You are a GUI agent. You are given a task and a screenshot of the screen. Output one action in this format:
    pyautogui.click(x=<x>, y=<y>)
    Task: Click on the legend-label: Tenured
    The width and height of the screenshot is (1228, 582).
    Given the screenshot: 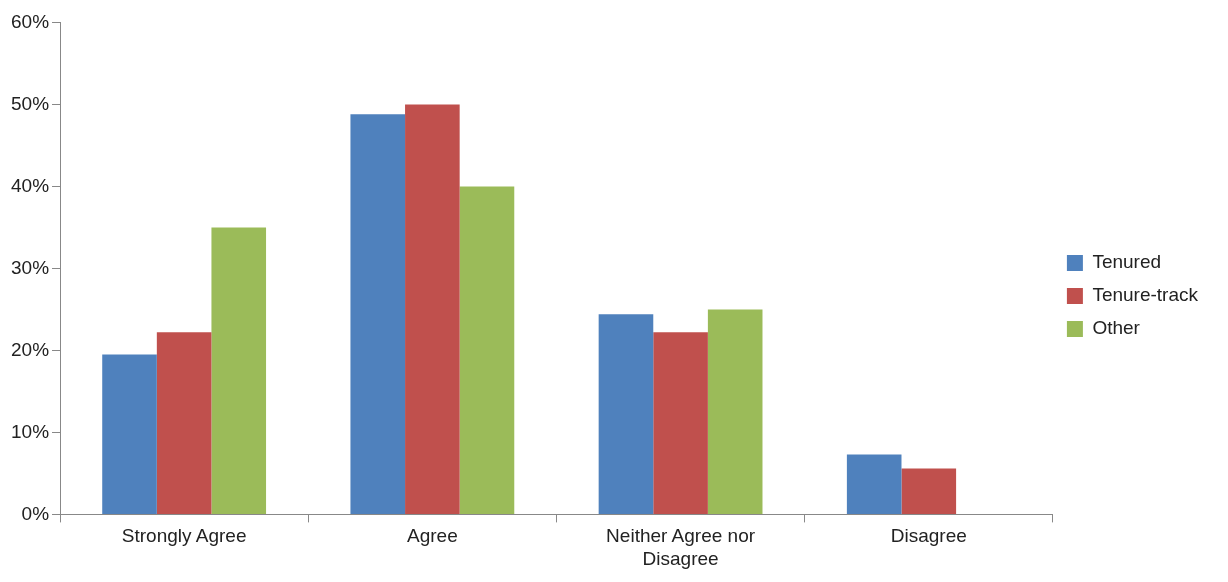 What is the action you would take?
    pyautogui.click(x=1127, y=262)
    